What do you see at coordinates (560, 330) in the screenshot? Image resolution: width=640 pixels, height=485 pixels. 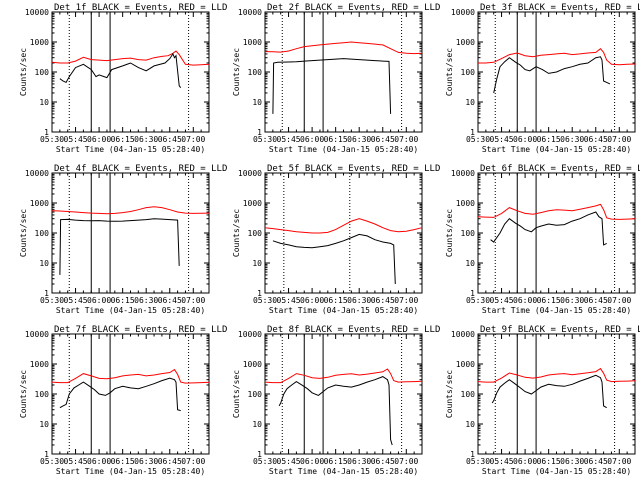 I see `panel-title: Det 9f BLACK = Events, RED = LLD` at bounding box center [560, 330].